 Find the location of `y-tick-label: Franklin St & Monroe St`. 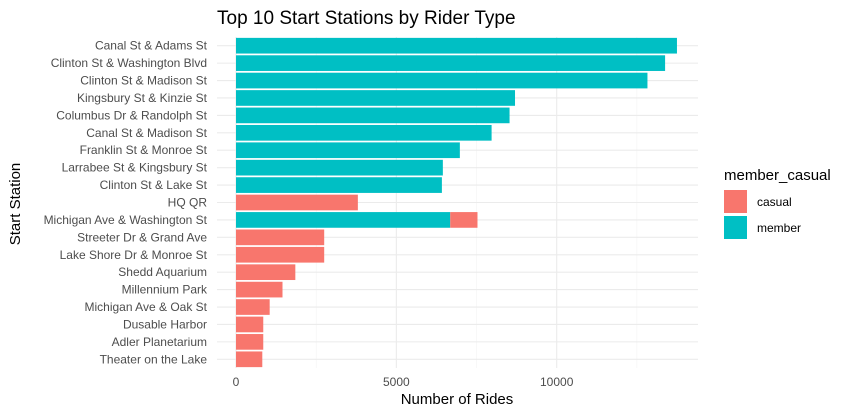

y-tick-label: Franklin St & Monroe St is located at coordinates (144, 150).